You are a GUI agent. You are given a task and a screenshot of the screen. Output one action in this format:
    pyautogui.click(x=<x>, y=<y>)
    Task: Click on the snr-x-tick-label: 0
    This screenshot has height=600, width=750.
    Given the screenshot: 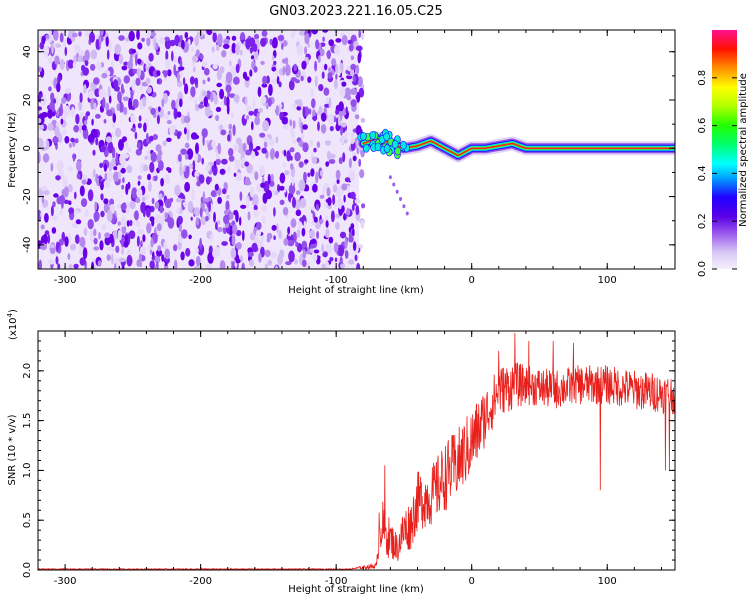 What is the action you would take?
    pyautogui.click(x=472, y=581)
    